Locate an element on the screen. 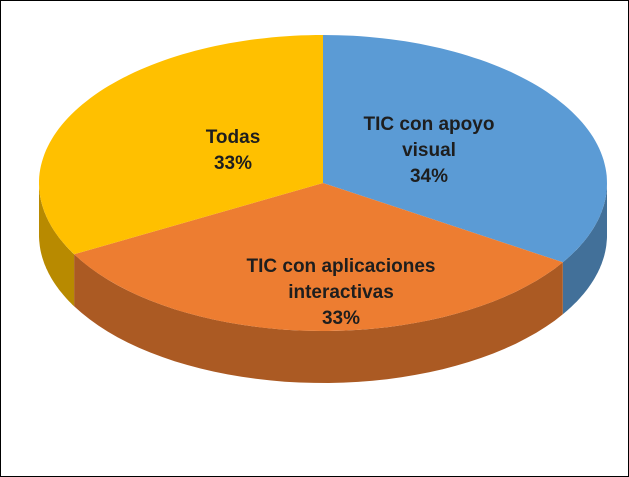 The width and height of the screenshot is (629, 477). data-label: Todas 33% is located at coordinates (233, 151).